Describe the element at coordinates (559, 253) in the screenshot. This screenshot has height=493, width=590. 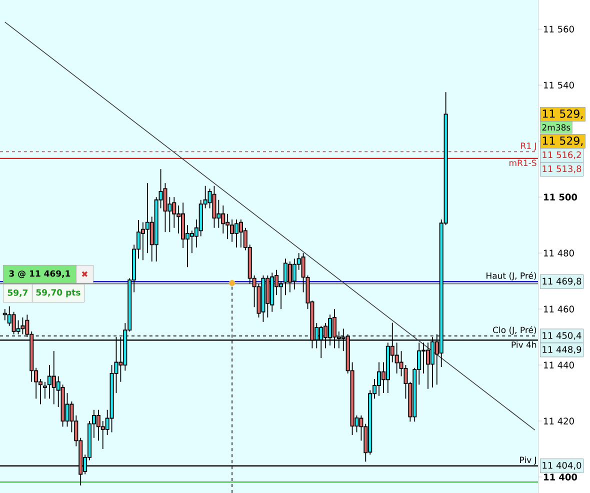
I see `y-tick-label: 11 480` at that location.